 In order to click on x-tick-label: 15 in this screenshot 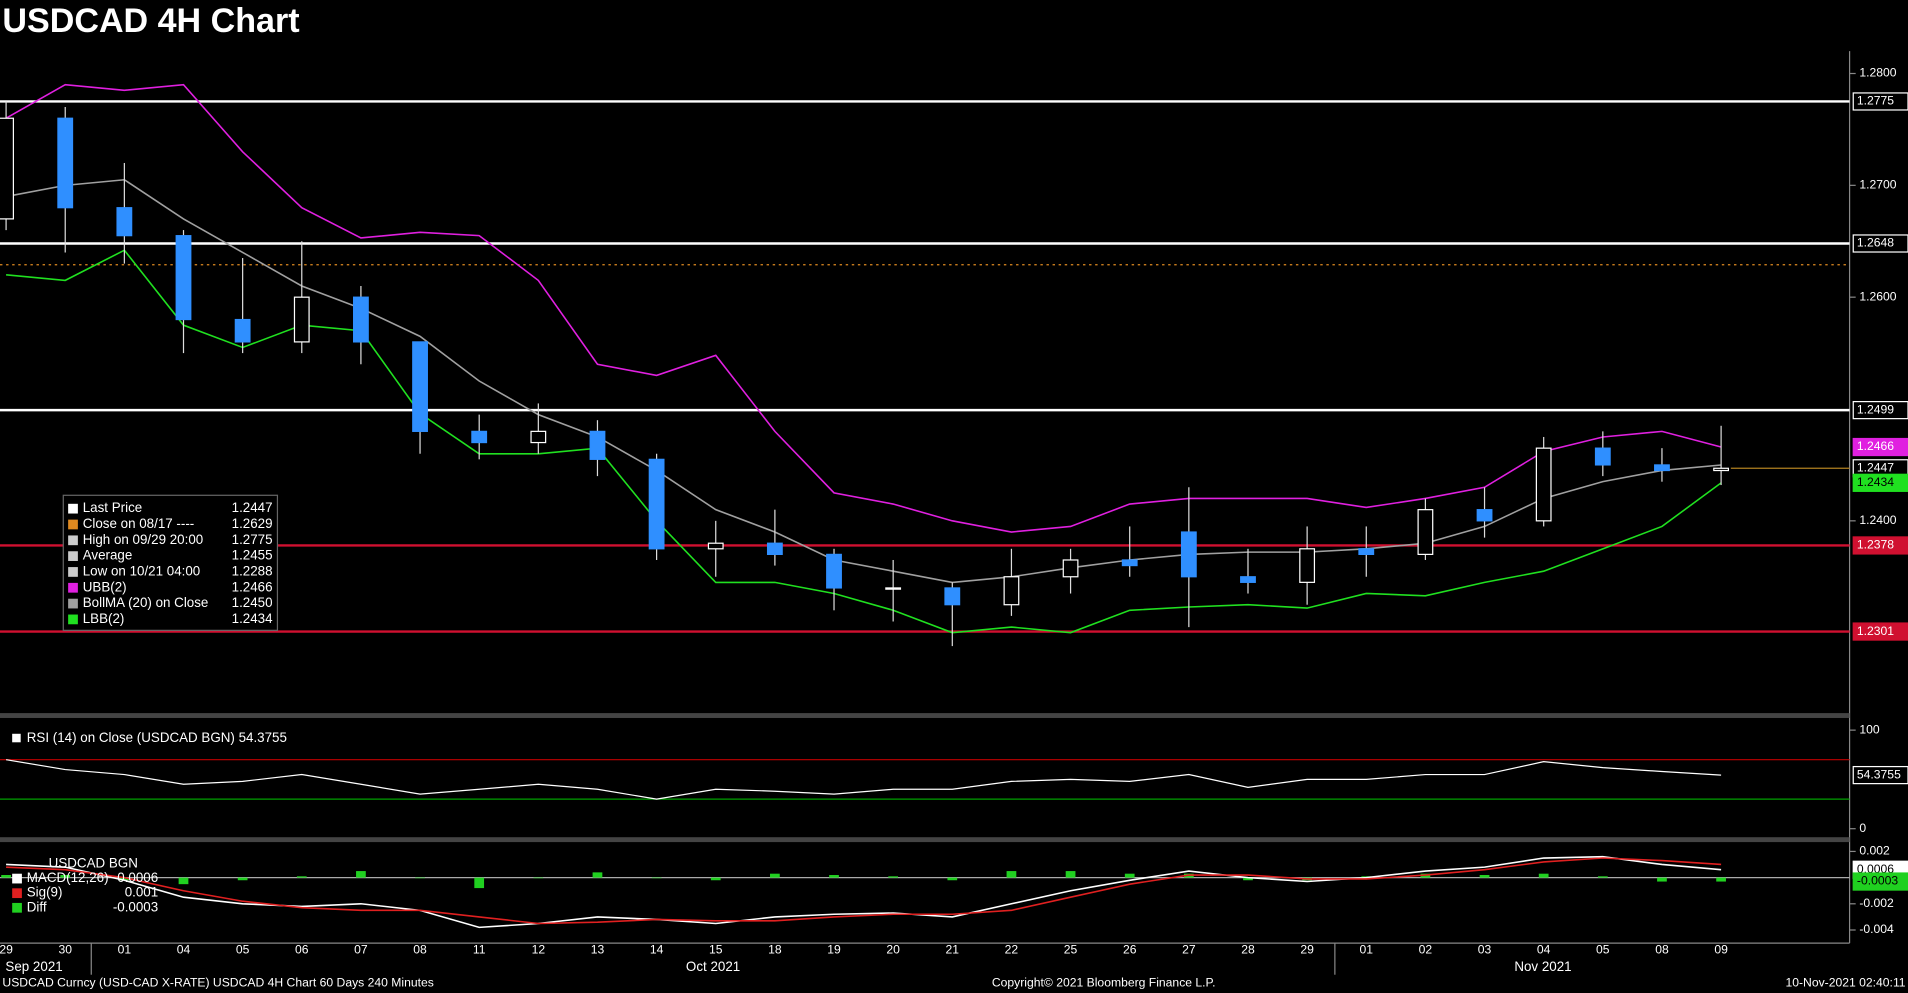, I will do `click(716, 950)`.